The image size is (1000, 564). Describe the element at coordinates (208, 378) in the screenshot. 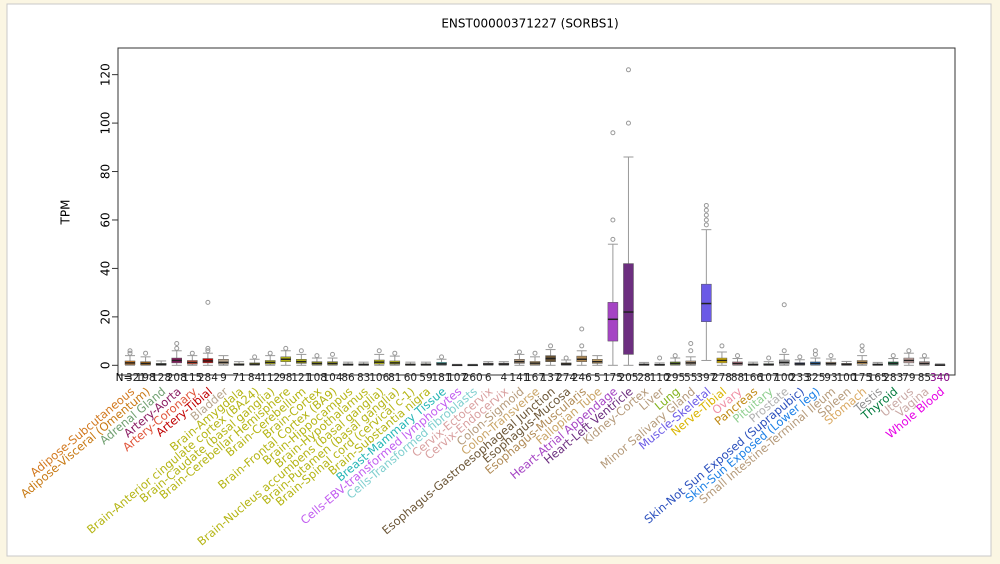

I see `sample-count: 284` at that location.